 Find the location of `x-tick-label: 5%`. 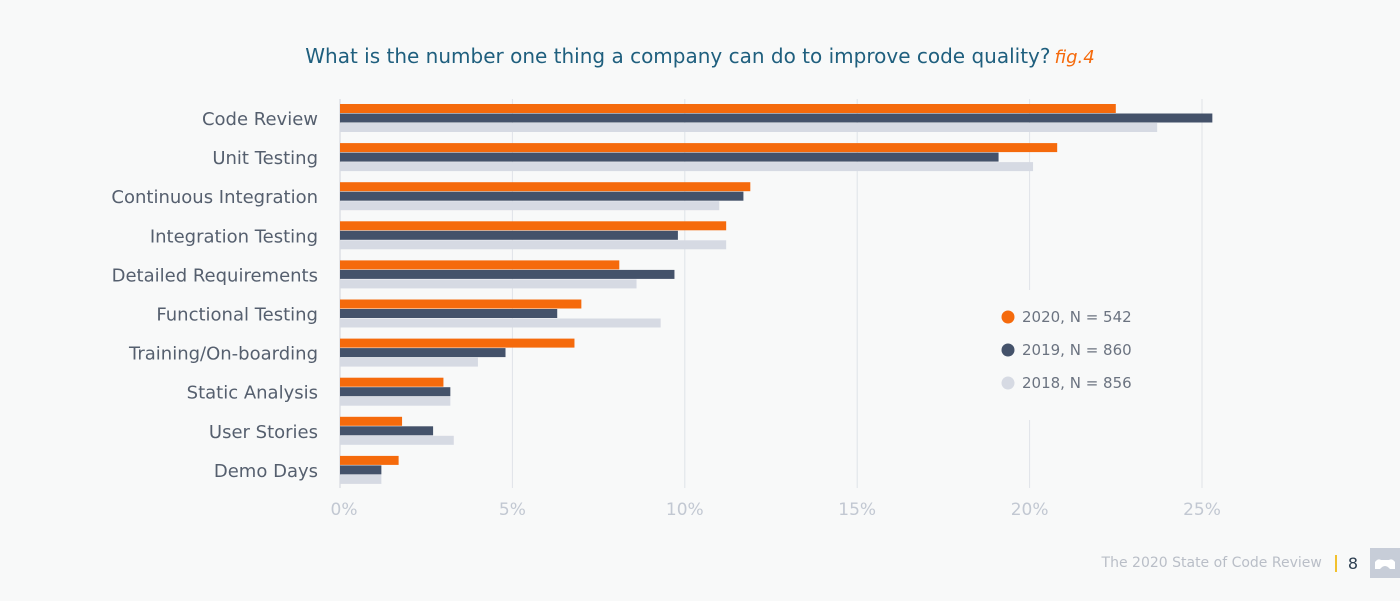

x-tick-label: 5% is located at coordinates (512, 510).